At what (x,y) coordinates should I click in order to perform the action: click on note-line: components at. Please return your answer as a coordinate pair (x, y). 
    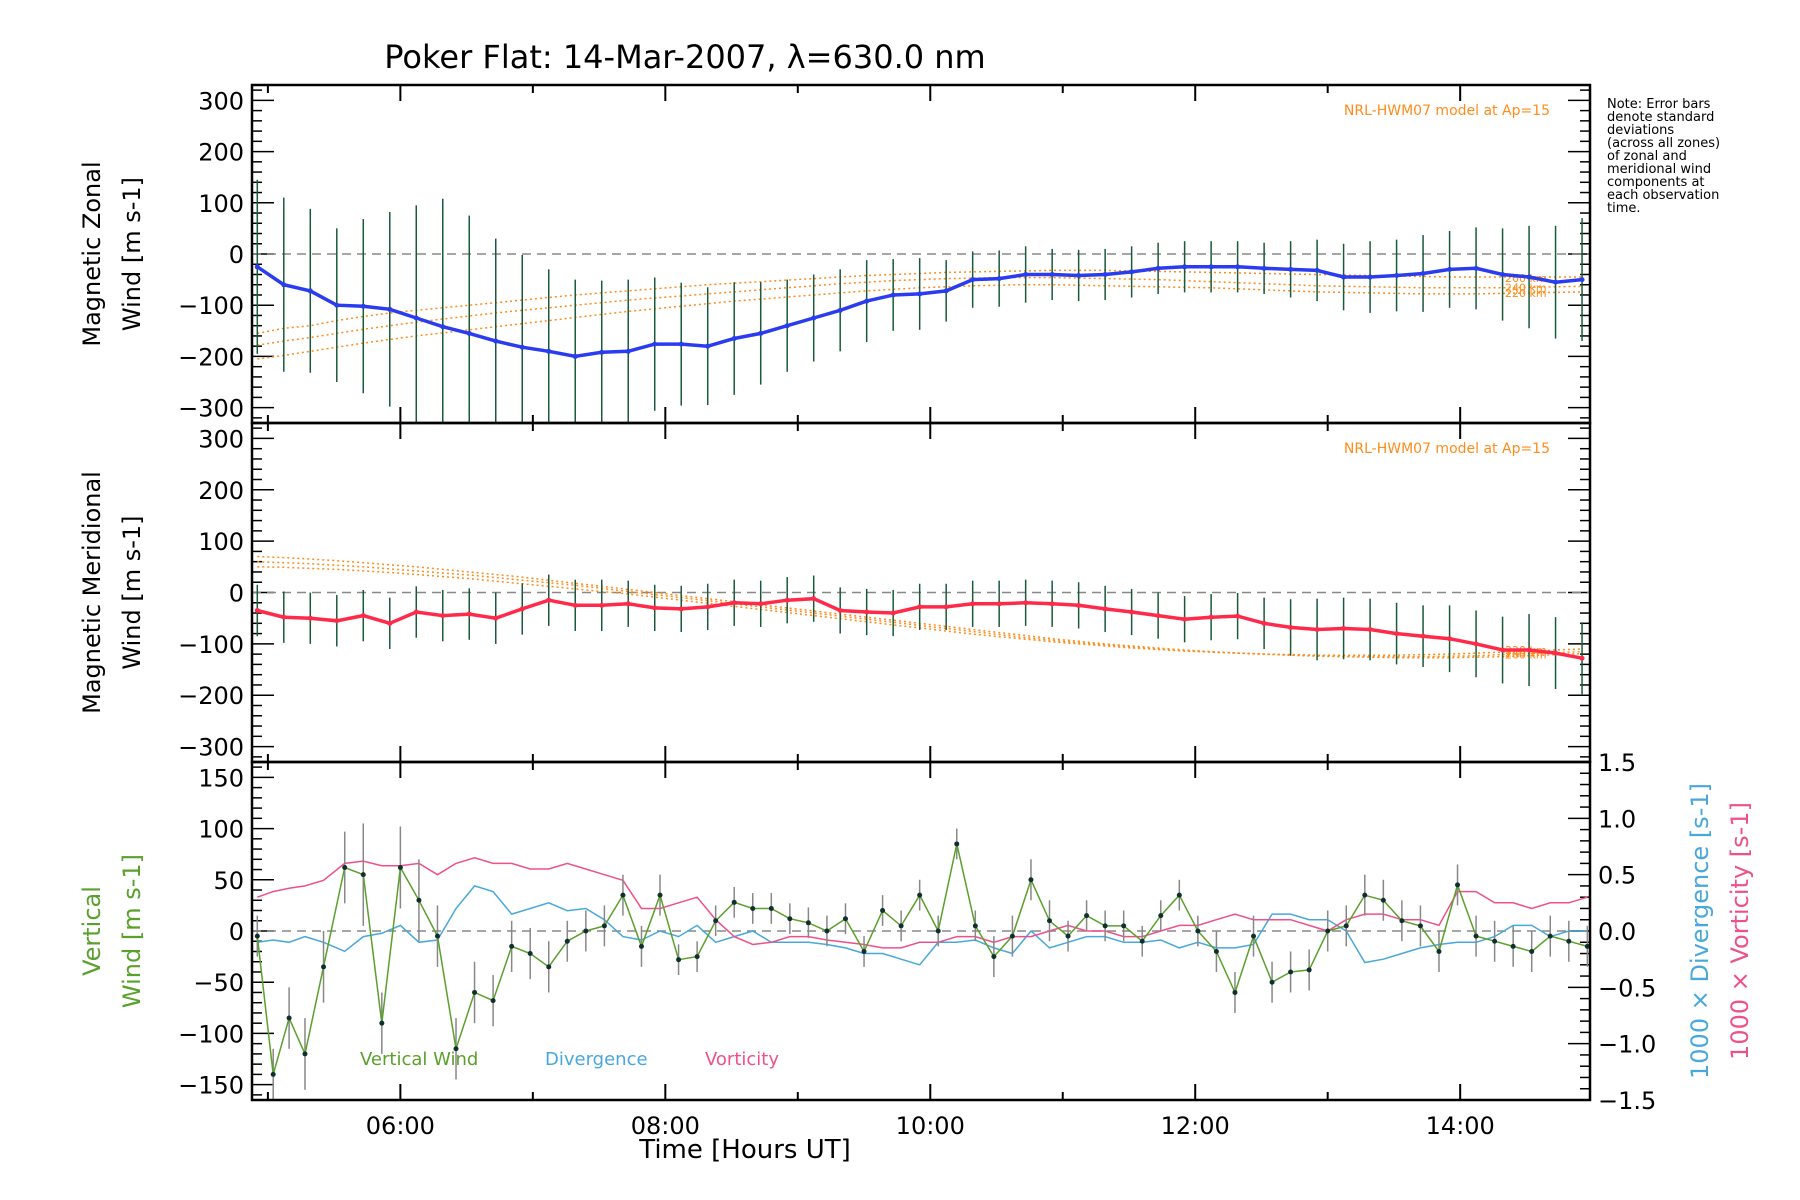
    Looking at the image, I should click on (1656, 182).